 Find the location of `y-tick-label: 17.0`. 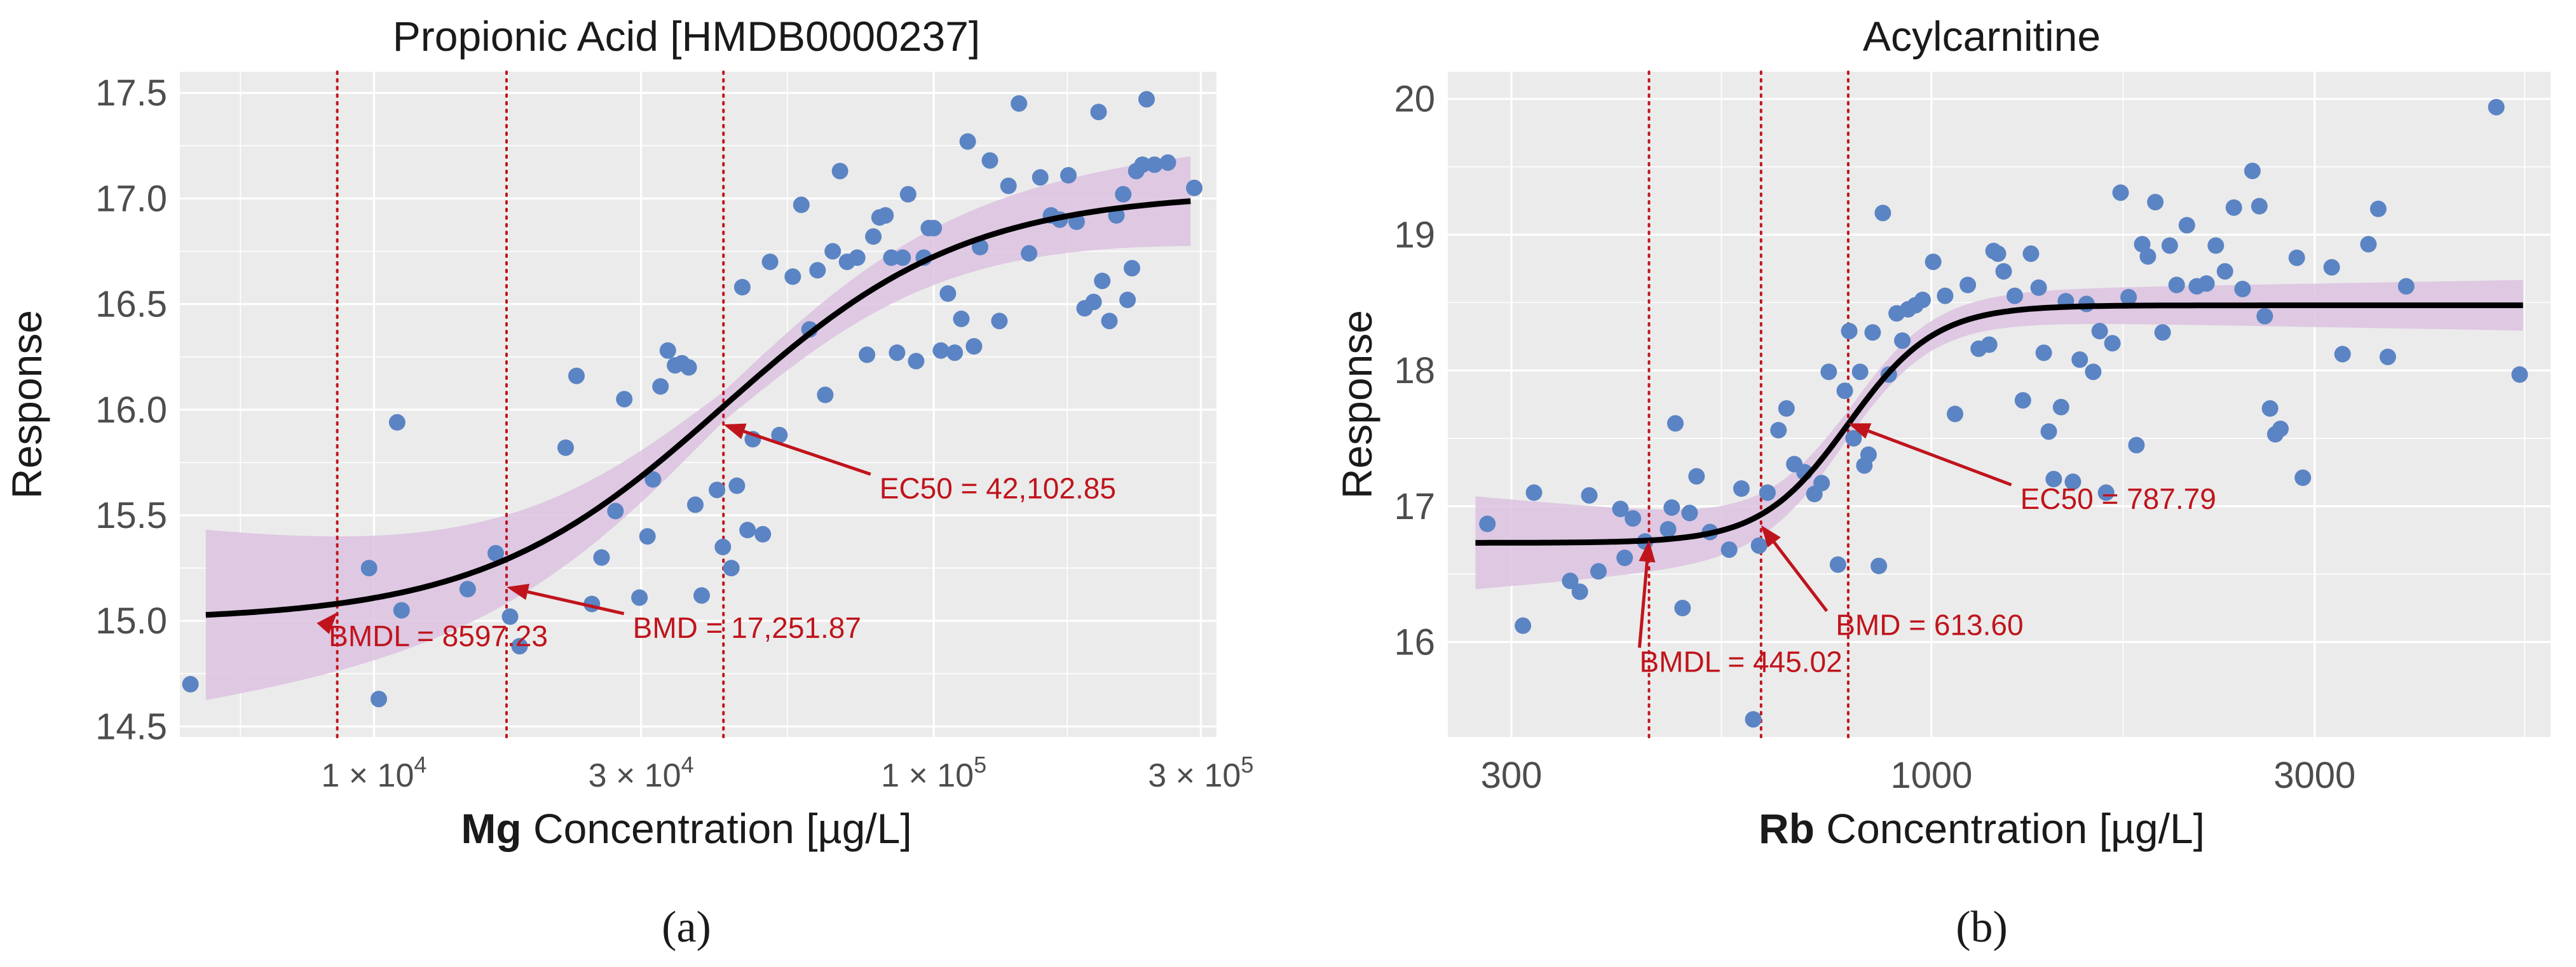

y-tick-label: 17.0 is located at coordinates (131, 198).